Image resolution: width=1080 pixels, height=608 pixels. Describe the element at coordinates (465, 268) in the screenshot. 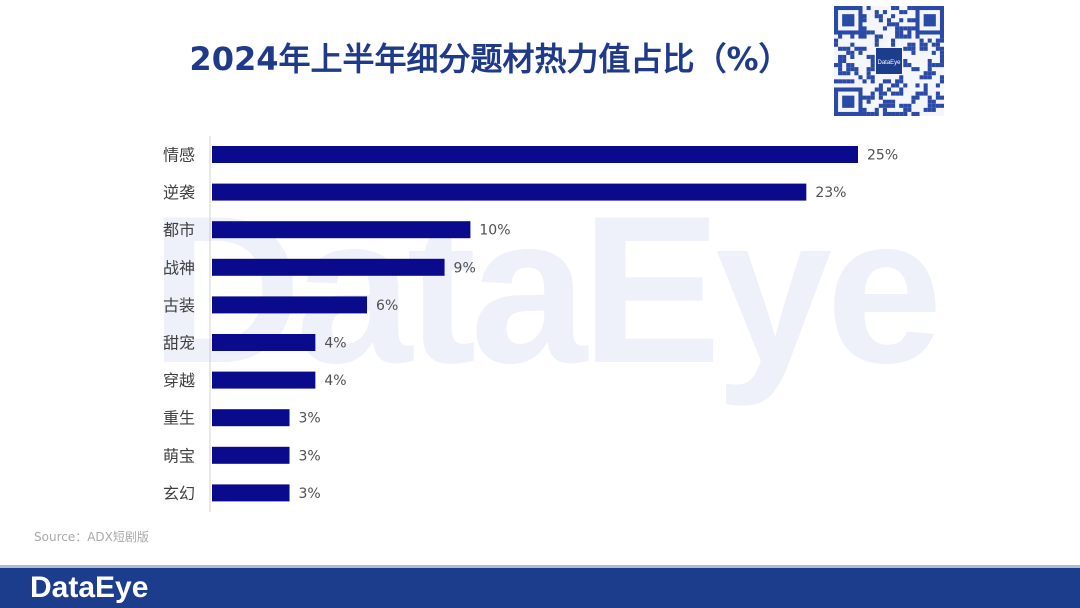

I see `data-label: 9%` at that location.